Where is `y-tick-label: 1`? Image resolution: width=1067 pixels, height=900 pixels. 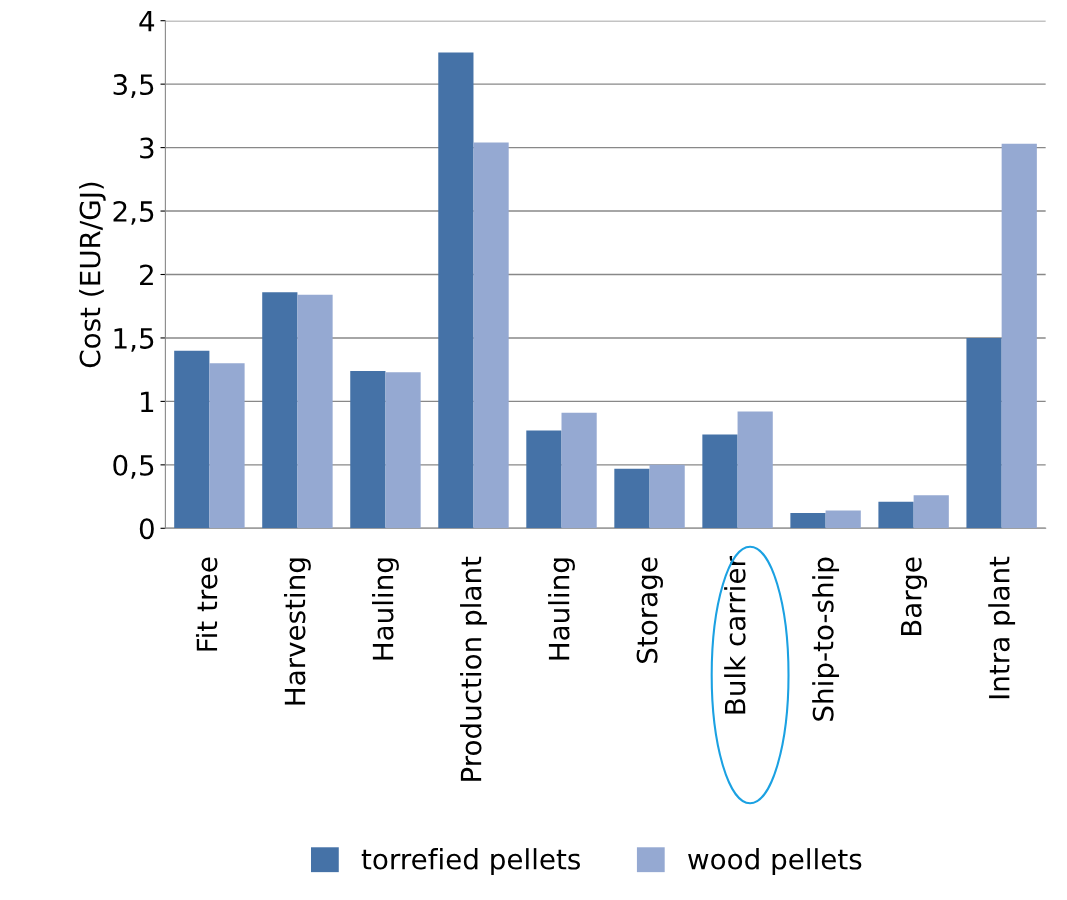 y-tick-label: 1 is located at coordinates (147, 401).